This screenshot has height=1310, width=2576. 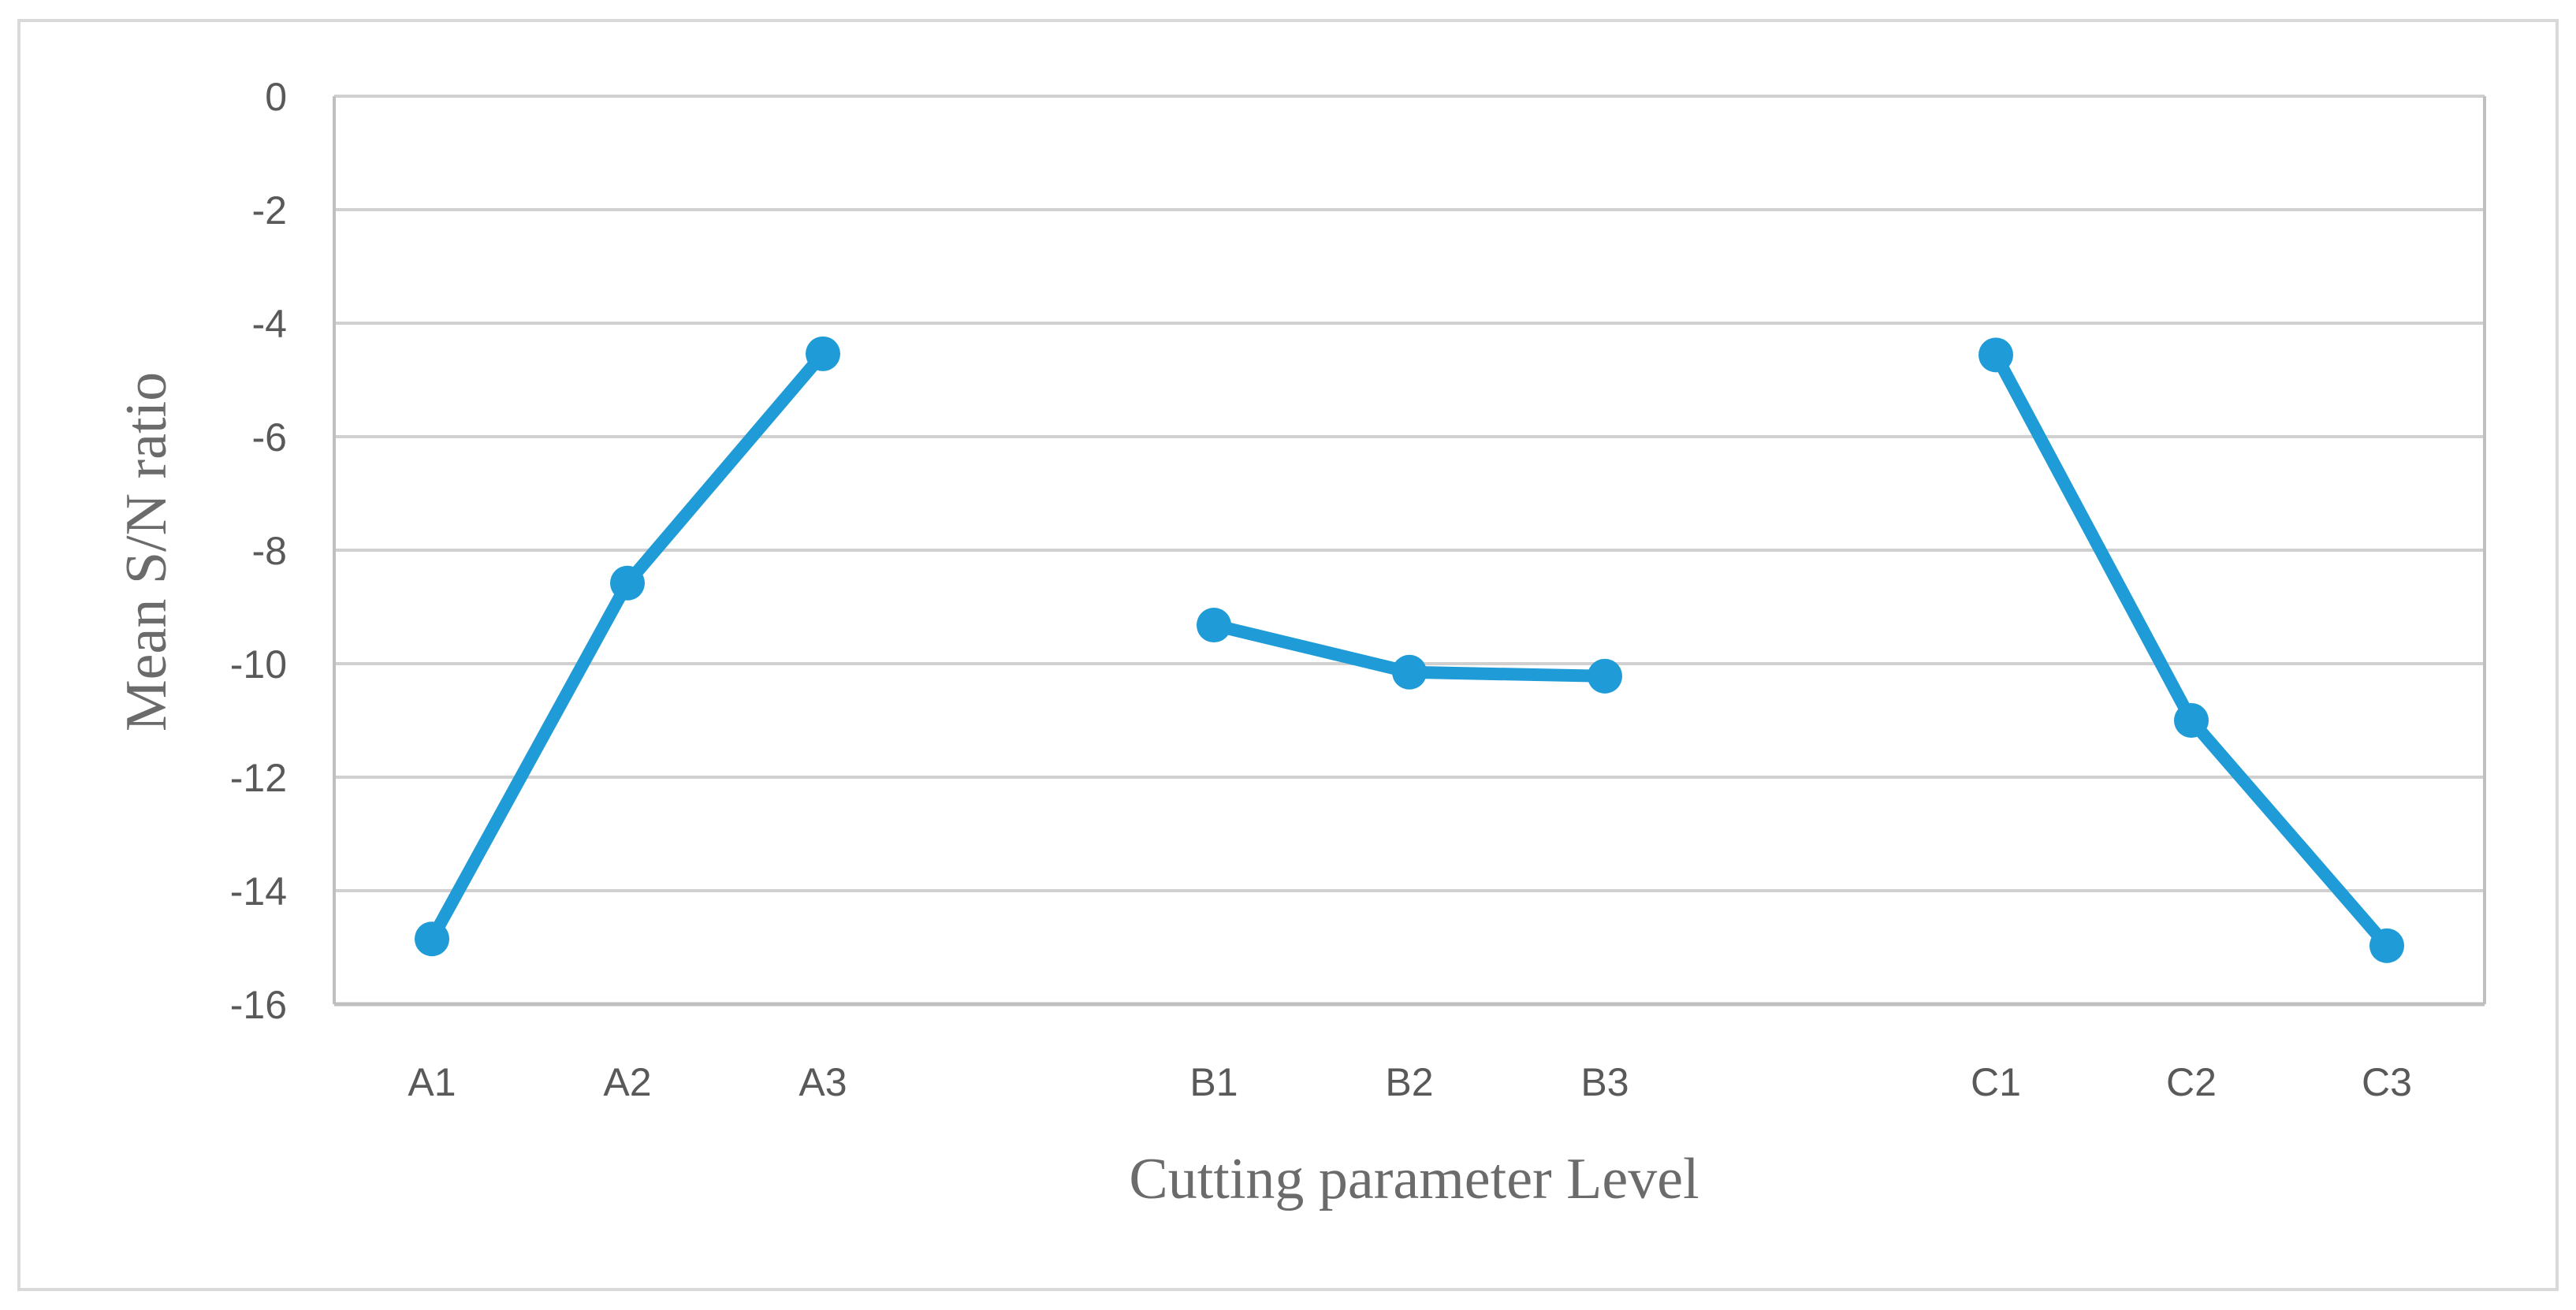 I want to click on y-tick-label: -2, so click(x=269, y=210).